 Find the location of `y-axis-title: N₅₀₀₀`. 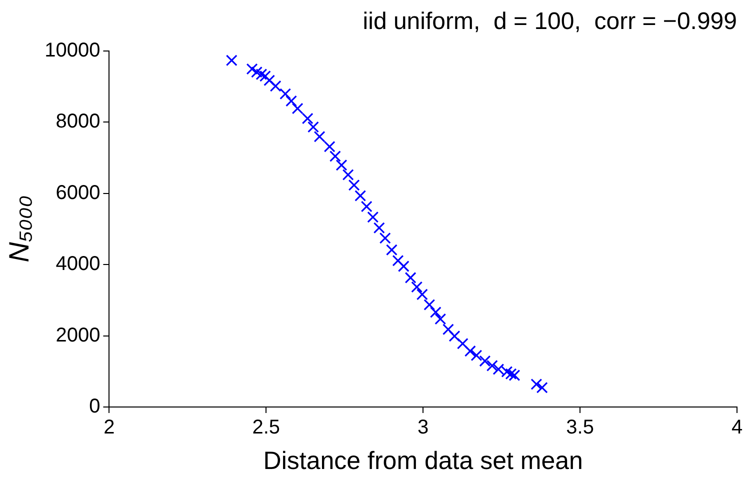

y-axis-title: N₅₀₀₀ is located at coordinates (19, 228).